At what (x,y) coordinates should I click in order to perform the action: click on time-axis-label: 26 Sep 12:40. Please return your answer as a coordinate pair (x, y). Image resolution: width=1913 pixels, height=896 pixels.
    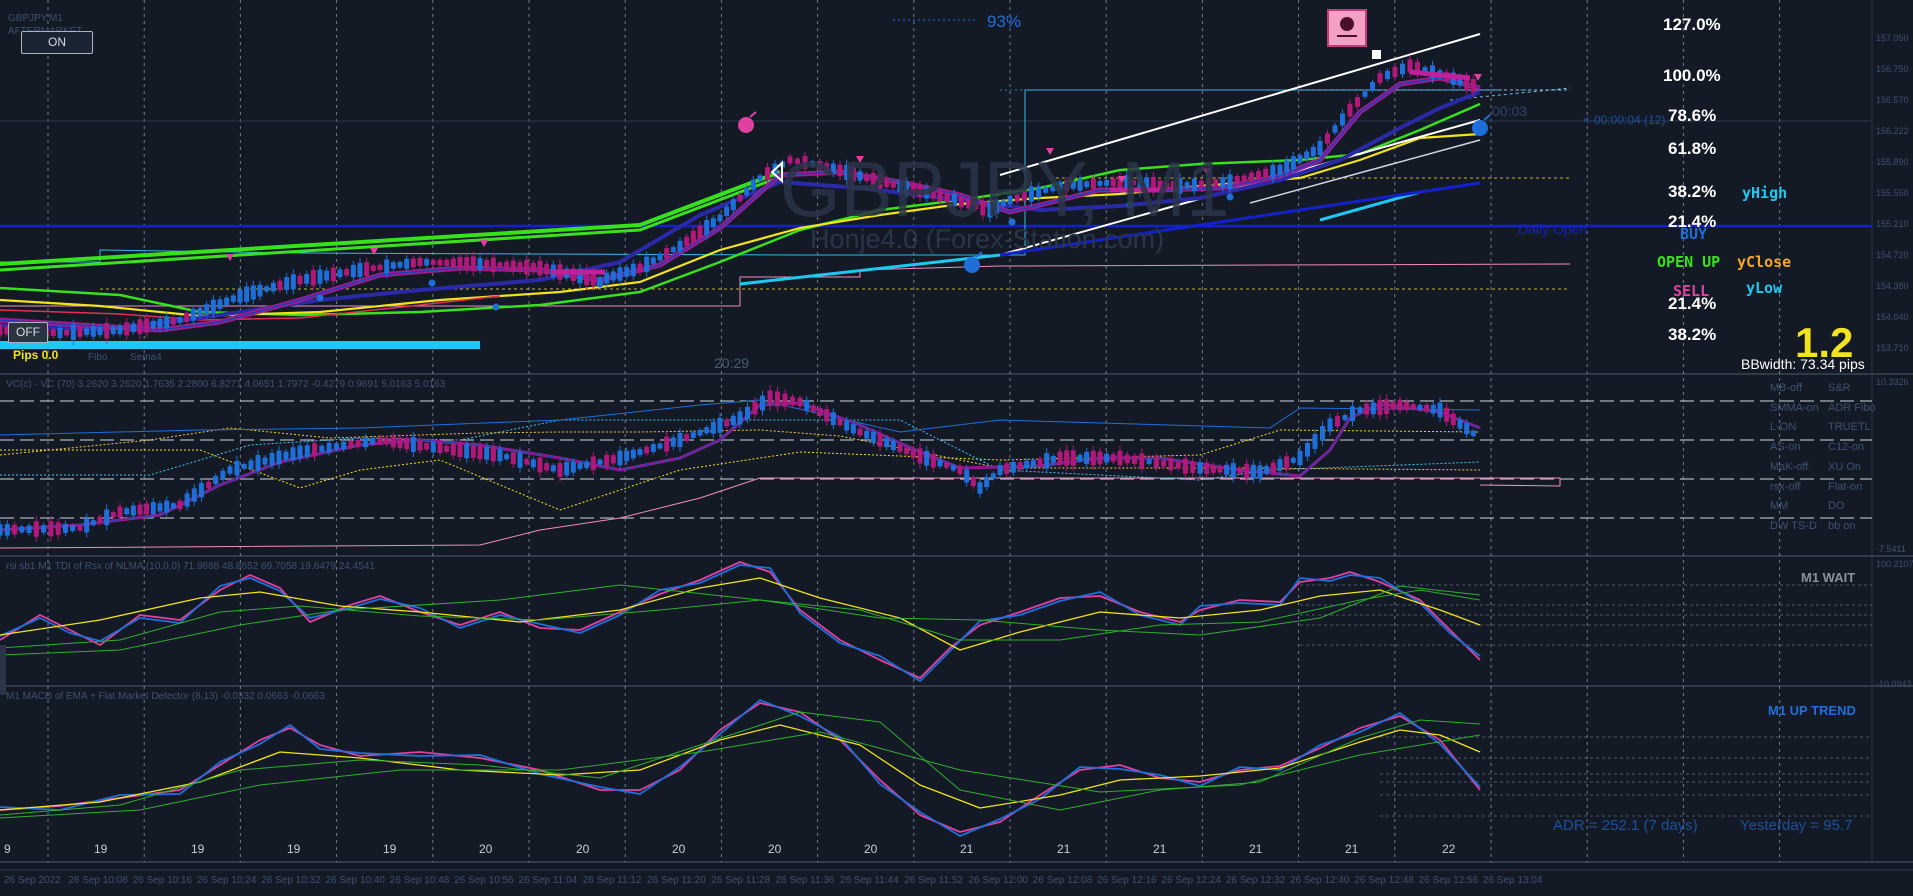
    Looking at the image, I should click on (1320, 880).